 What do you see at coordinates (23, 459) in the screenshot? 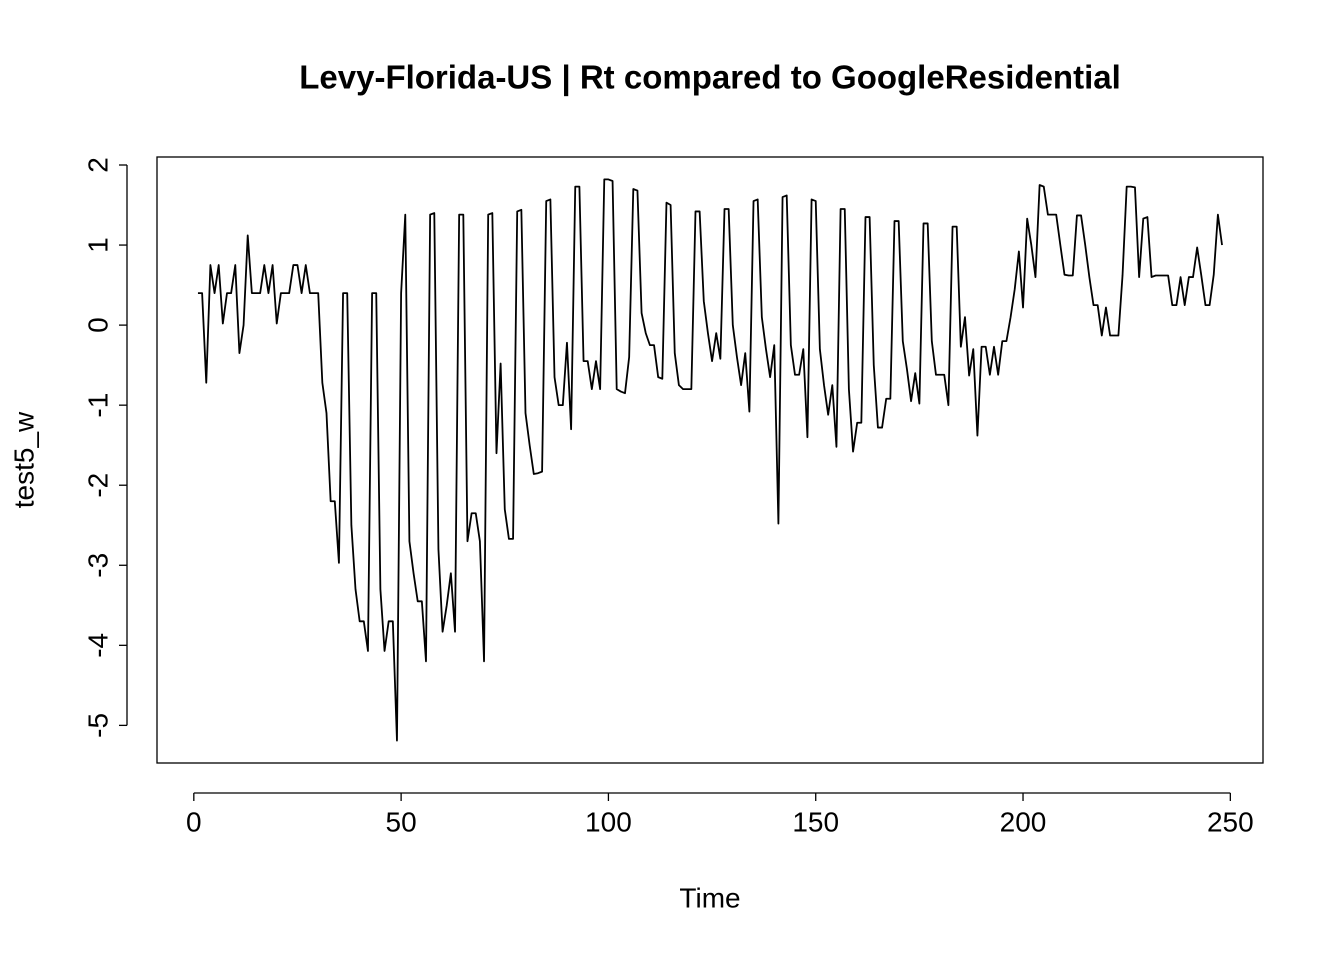
I see `y-axis-label: test5_w` at bounding box center [23, 459].